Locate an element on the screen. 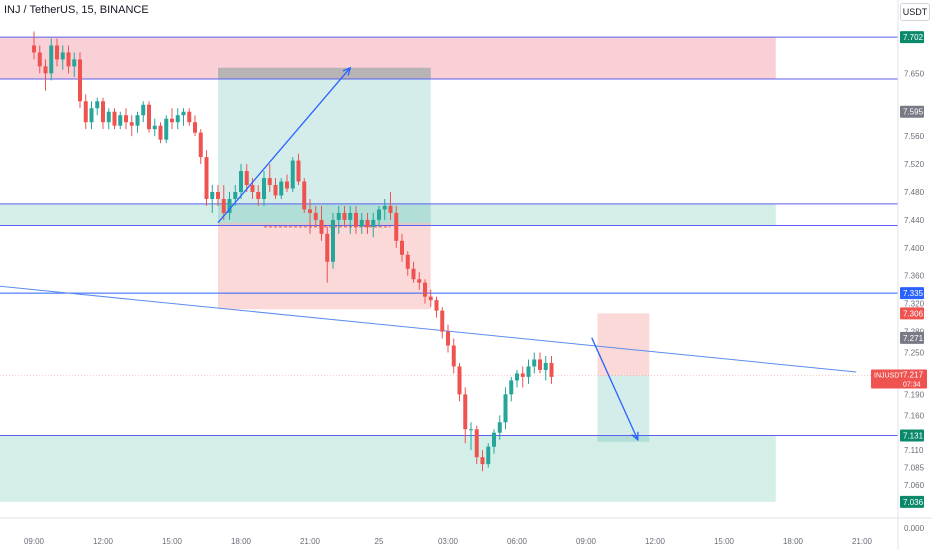 The image size is (932, 550). short-position-stop is located at coordinates (623, 344).